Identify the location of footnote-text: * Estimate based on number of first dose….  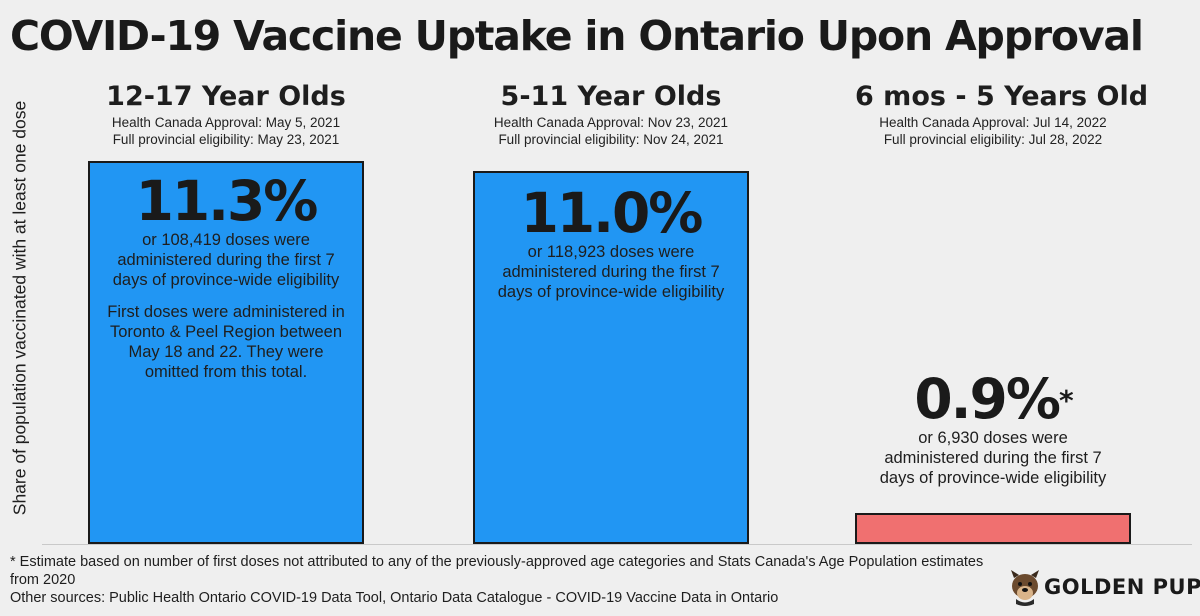
(497, 571).